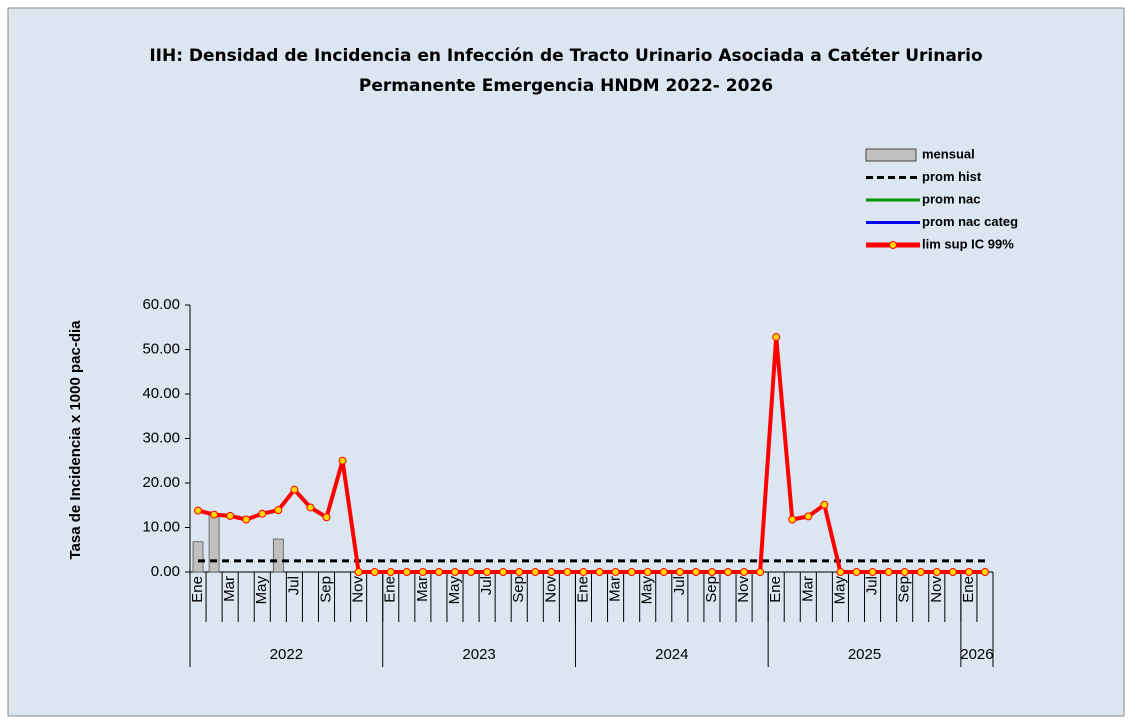 This screenshot has height=724, width=1132. I want to click on year-label: 2026, so click(976, 654).